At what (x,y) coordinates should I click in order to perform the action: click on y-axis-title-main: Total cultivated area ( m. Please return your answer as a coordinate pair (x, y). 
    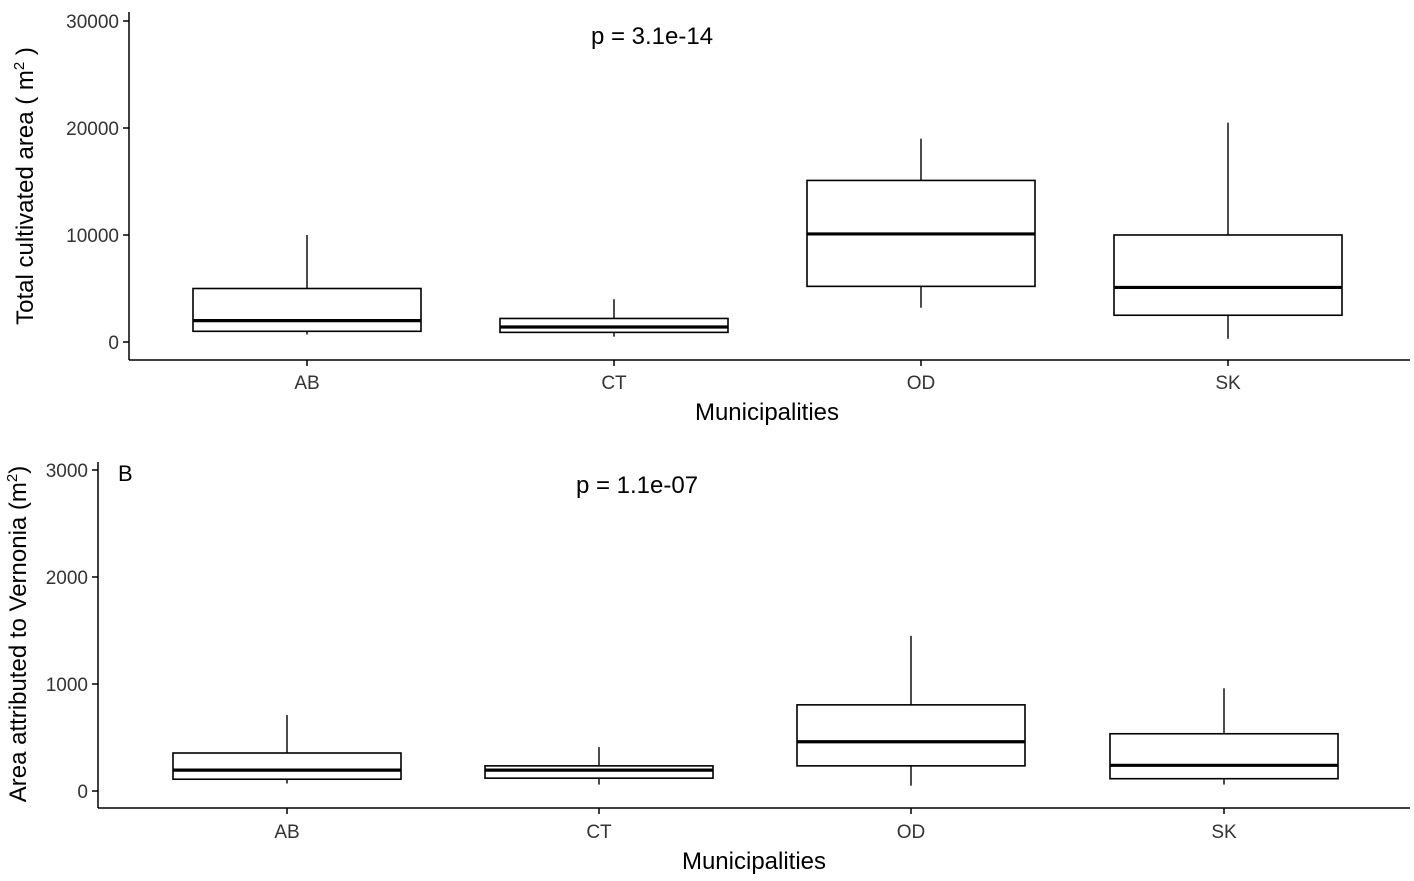
    Looking at the image, I should click on (25, 197).